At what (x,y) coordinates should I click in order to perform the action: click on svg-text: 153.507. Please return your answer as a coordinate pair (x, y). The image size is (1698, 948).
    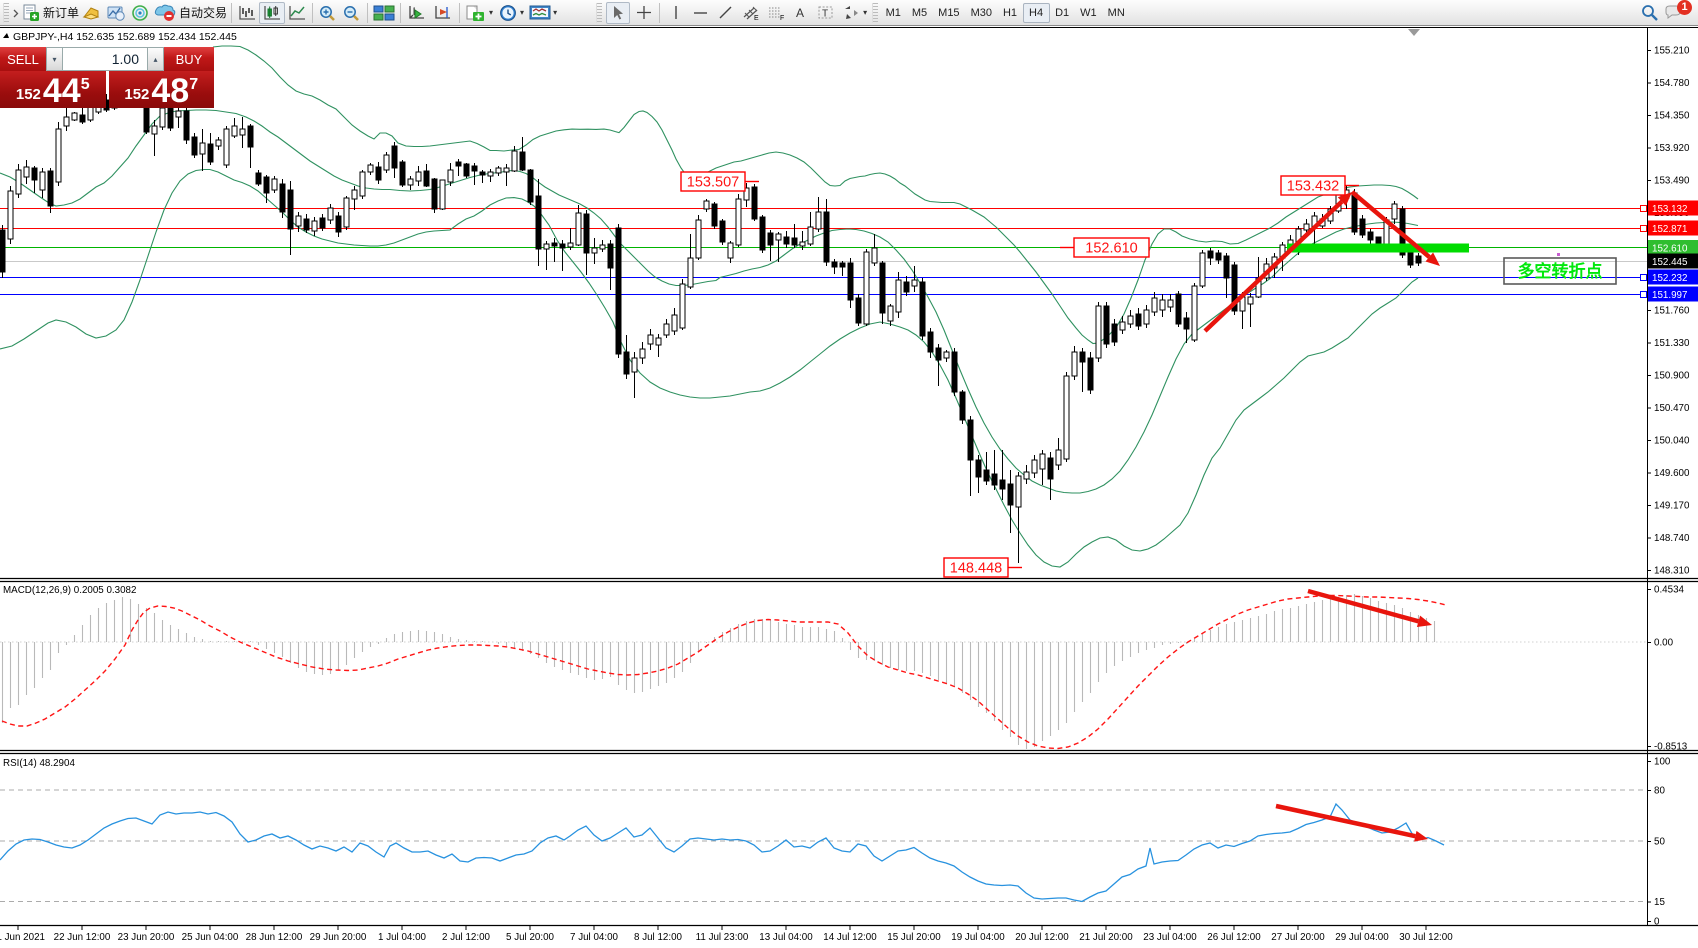
    Looking at the image, I should click on (713, 183).